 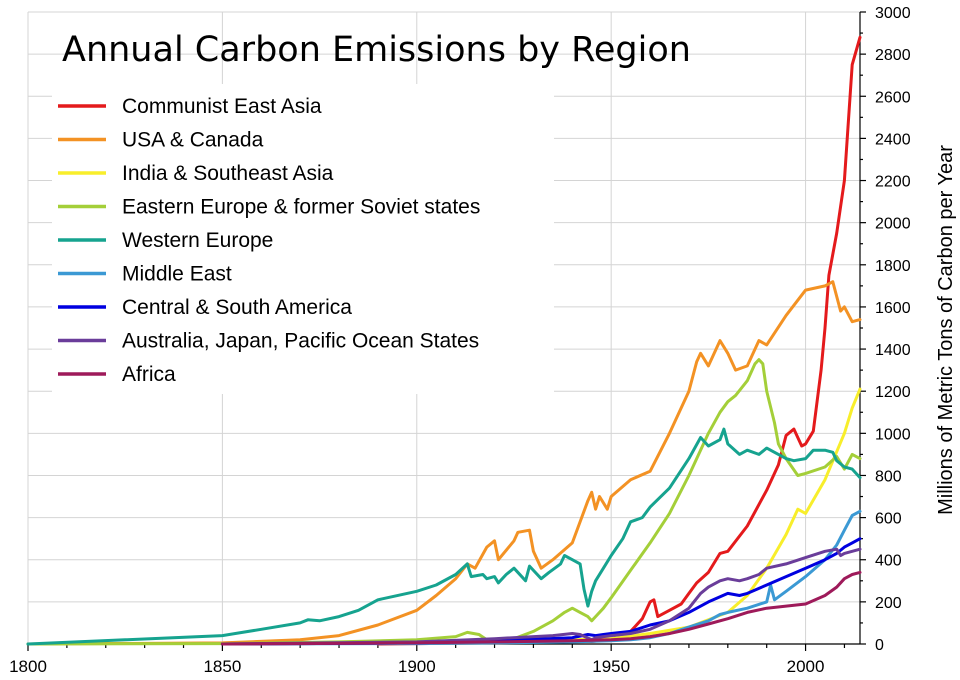 I want to click on y-tick-label-1000: 1000, so click(x=893, y=434).